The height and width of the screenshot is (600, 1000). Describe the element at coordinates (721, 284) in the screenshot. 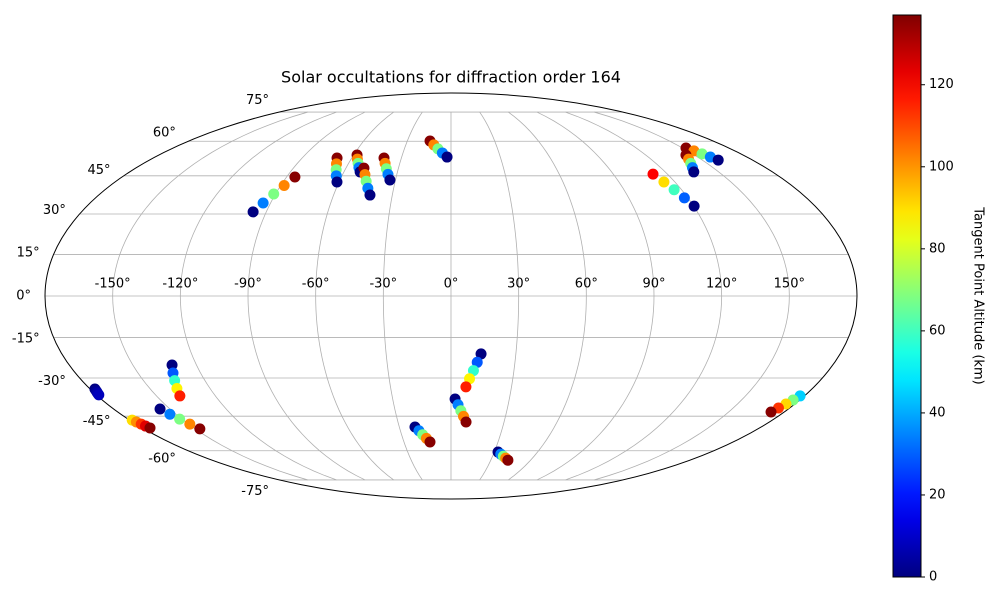

I see `x-tick-label: 120°` at that location.